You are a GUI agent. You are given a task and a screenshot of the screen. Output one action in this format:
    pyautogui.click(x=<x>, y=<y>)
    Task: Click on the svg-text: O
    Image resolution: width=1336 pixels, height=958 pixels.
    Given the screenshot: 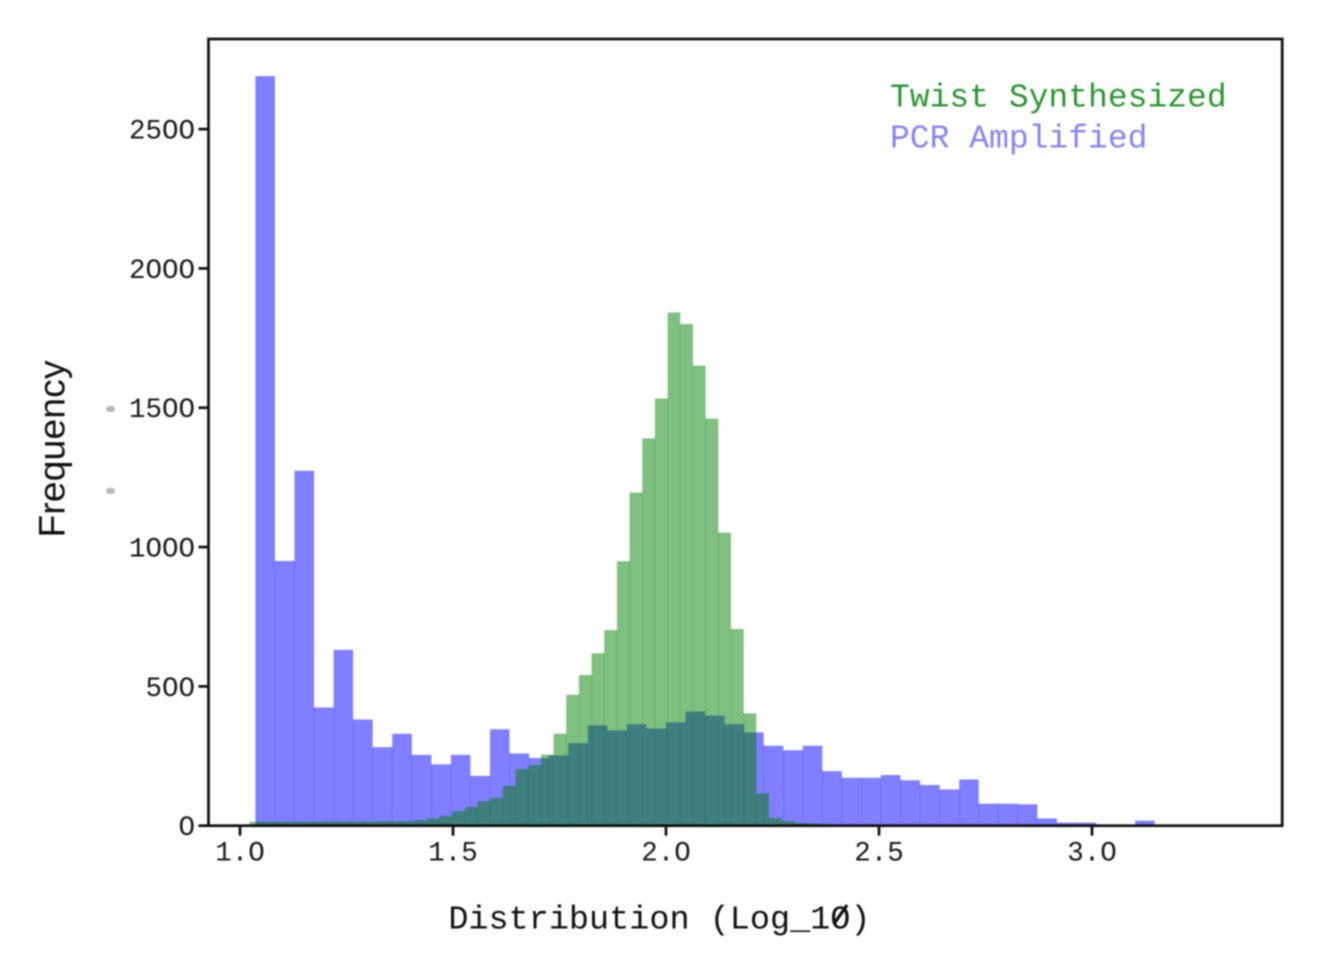 What is the action you would take?
    pyautogui.click(x=186, y=828)
    